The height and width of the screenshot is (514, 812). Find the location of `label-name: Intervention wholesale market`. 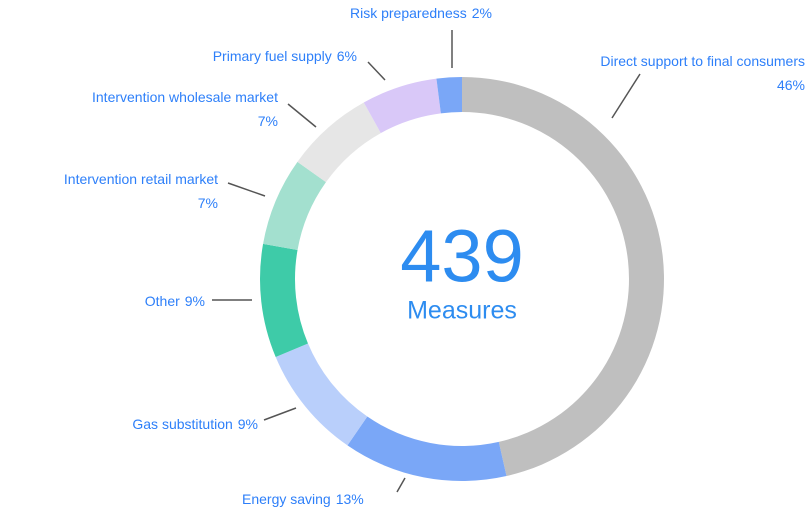

label-name: Intervention wholesale market is located at coordinates (185, 97).